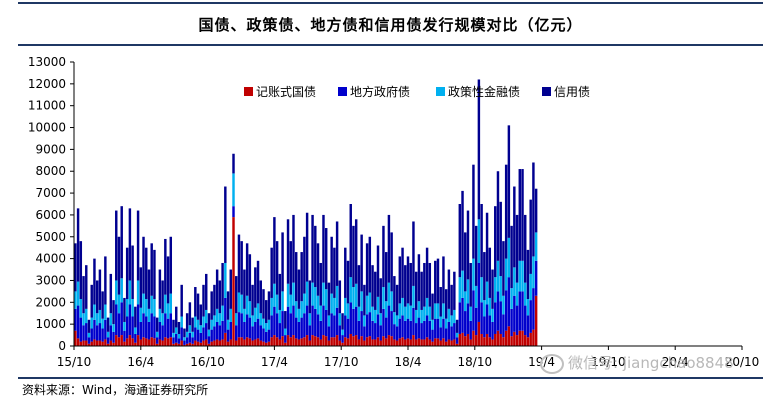 The image size is (781, 403). Describe the element at coordinates (637, 363) in the screenshot. I see `watermark: 微信号: jiangchao8848` at that location.